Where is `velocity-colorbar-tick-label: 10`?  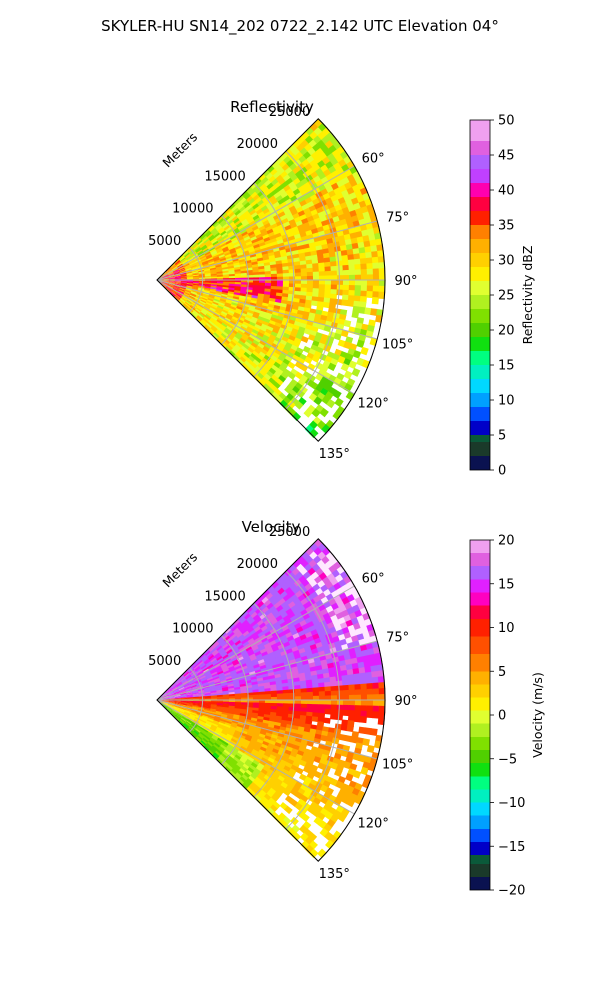
velocity-colorbar-tick-label: 10 is located at coordinates (506, 628).